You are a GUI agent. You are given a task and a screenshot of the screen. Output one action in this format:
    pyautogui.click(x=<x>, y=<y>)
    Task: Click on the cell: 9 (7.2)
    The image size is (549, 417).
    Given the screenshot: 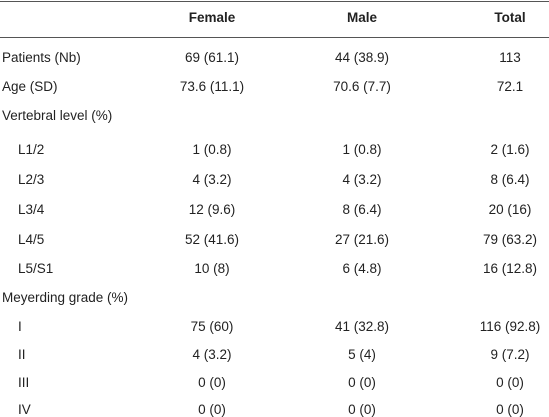 What is the action you would take?
    pyautogui.click(x=510, y=354)
    